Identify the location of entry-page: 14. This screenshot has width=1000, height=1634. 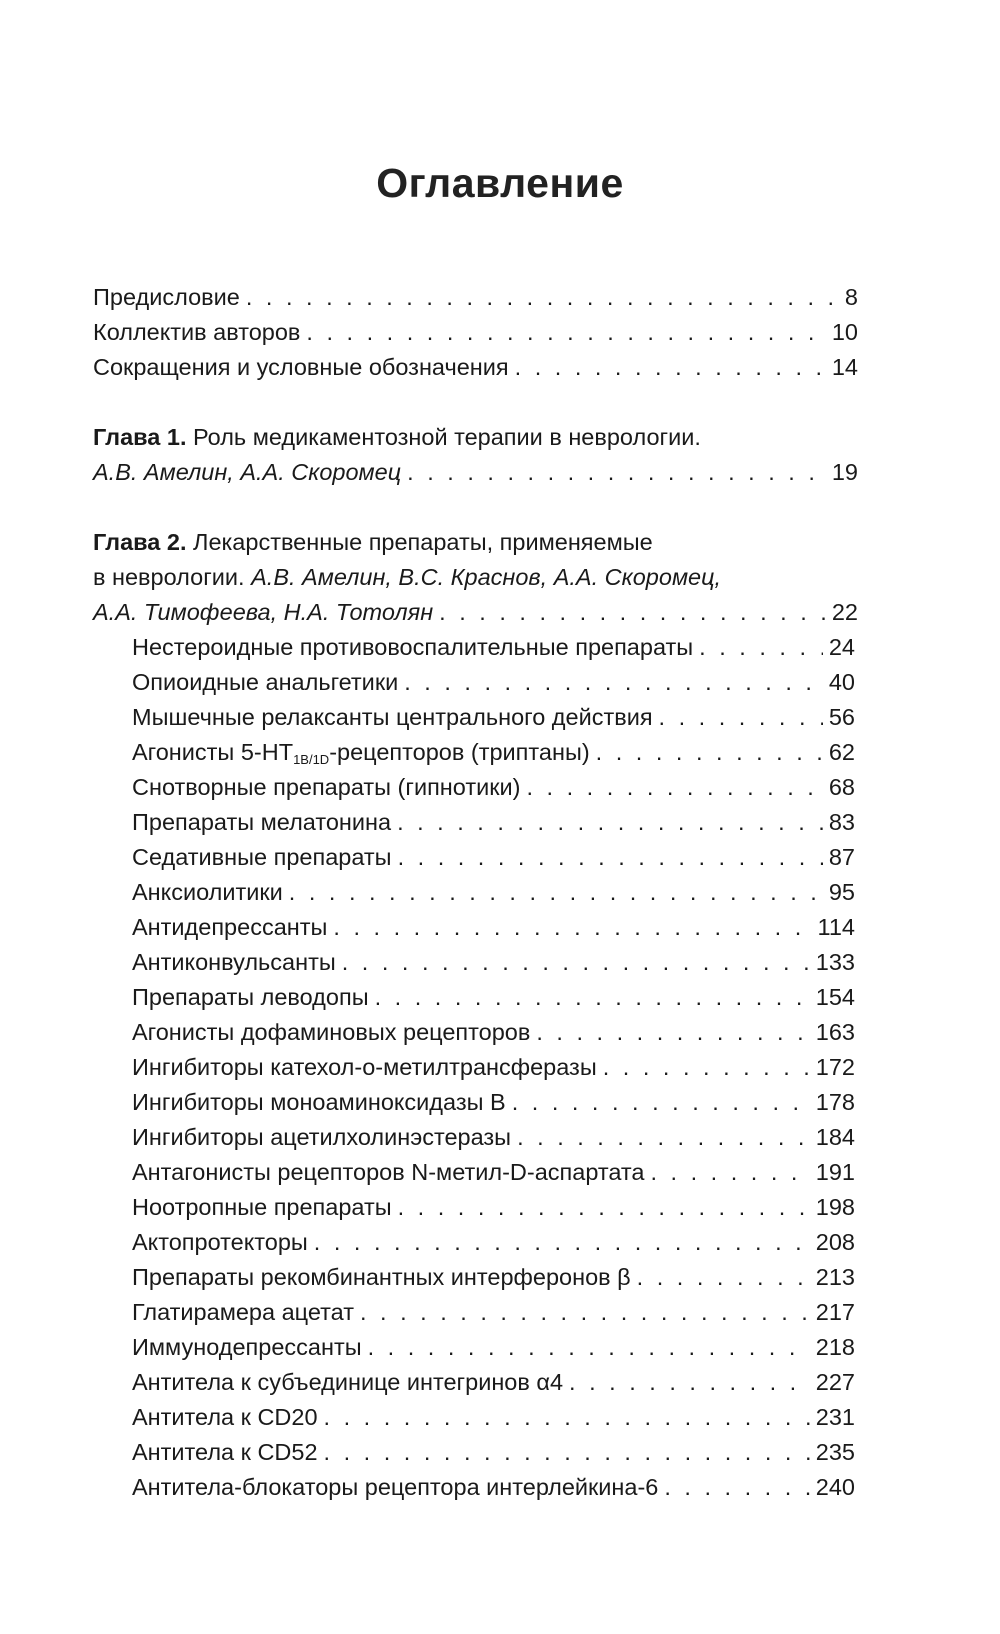
(844, 367).